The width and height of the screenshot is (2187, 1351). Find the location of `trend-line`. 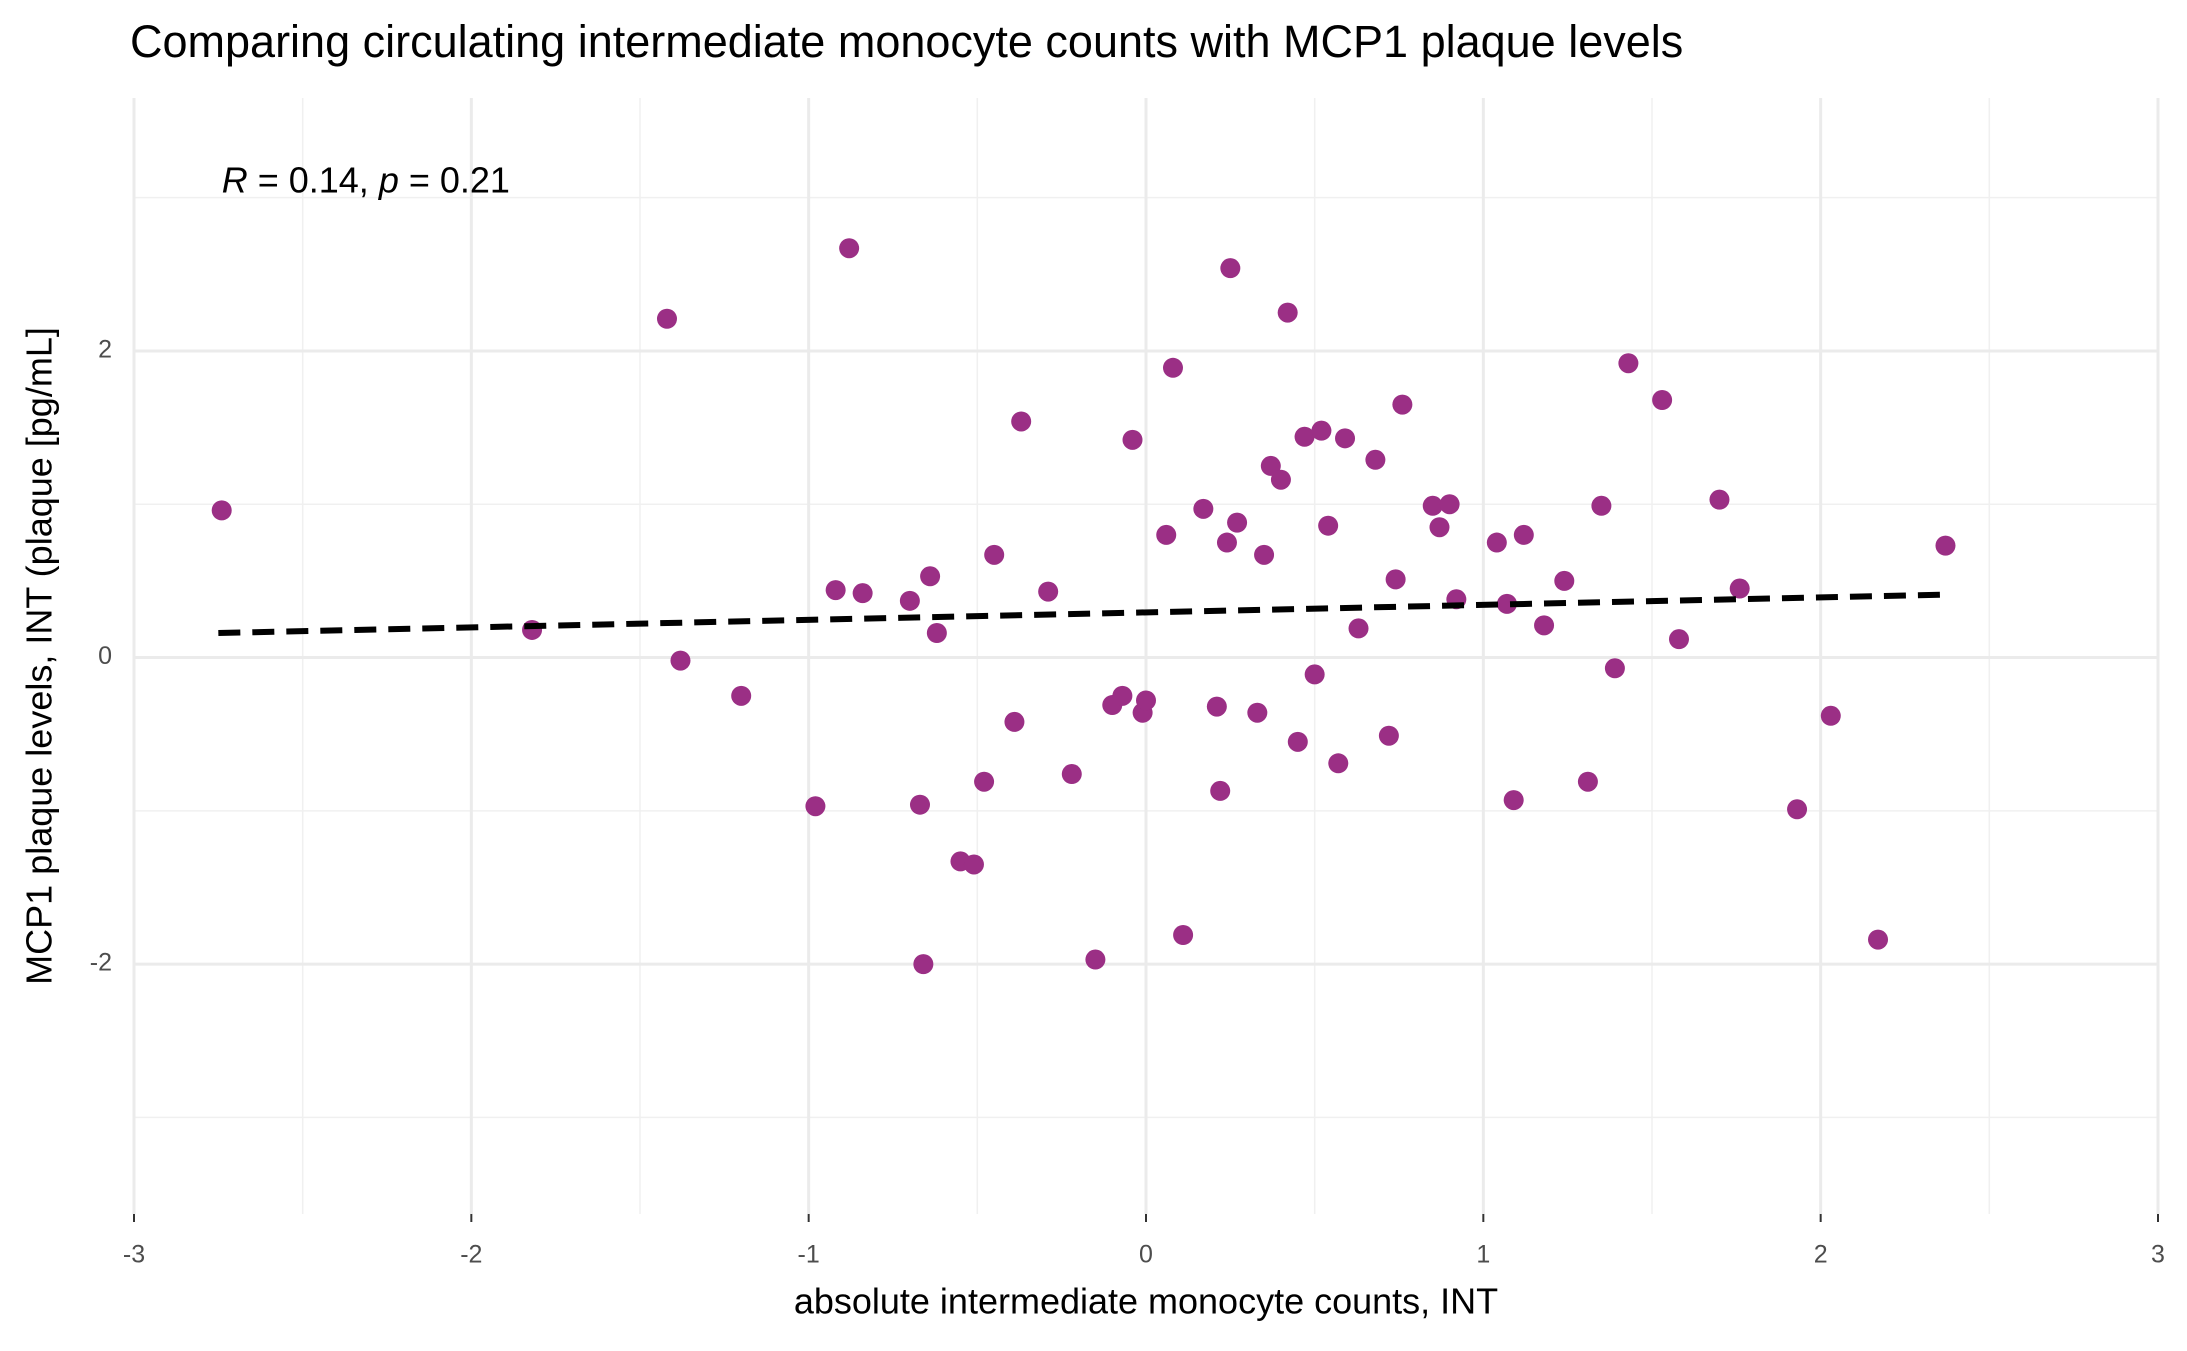

trend-line is located at coordinates (1080, 614).